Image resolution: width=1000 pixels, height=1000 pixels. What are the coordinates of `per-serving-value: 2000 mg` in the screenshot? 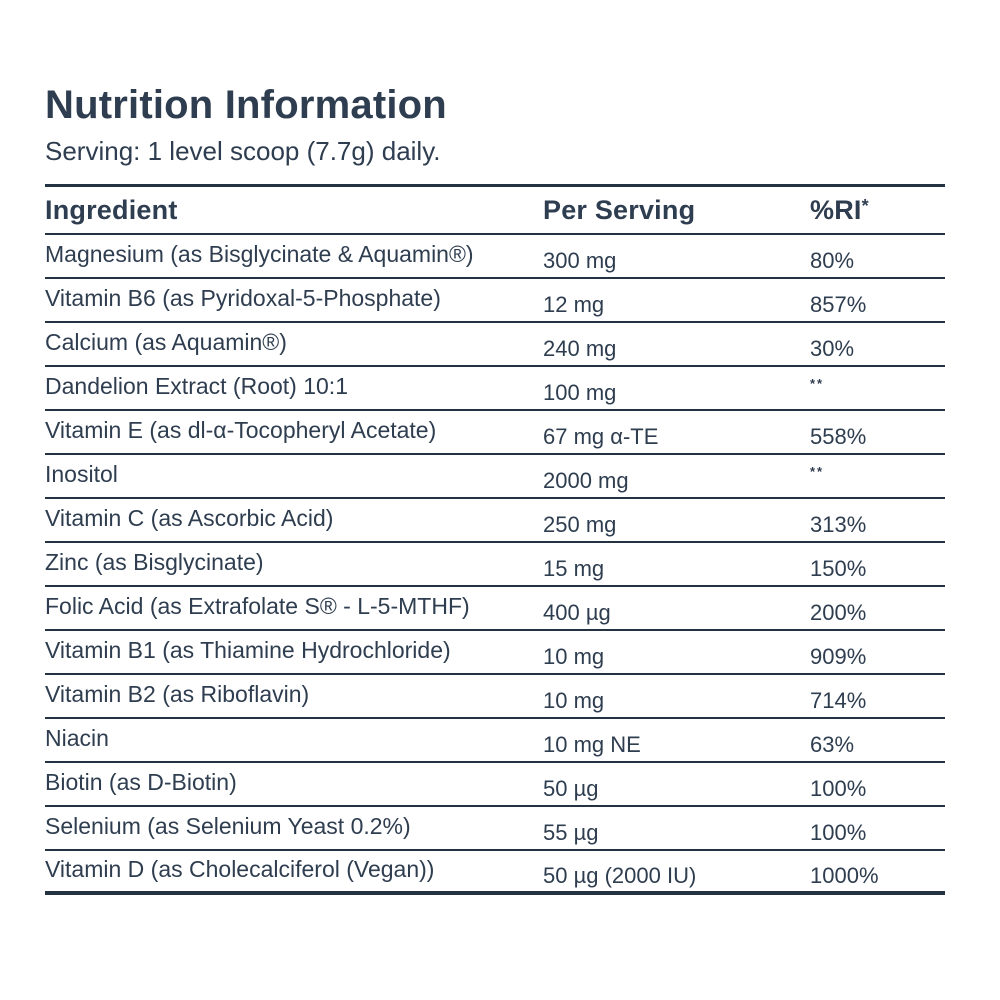 It's located at (586, 480).